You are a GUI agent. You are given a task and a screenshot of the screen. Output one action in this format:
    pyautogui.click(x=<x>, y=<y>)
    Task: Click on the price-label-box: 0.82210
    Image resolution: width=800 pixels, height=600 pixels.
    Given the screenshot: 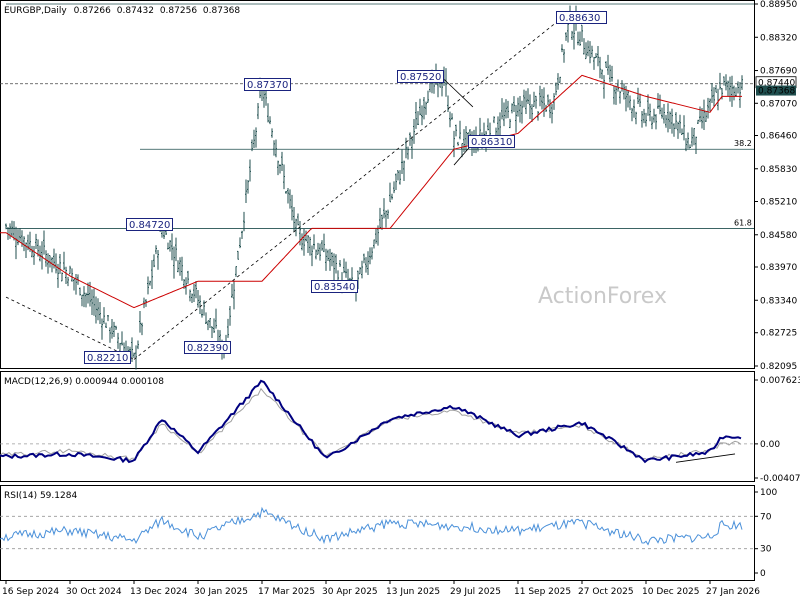 What is the action you would take?
    pyautogui.click(x=107, y=357)
    